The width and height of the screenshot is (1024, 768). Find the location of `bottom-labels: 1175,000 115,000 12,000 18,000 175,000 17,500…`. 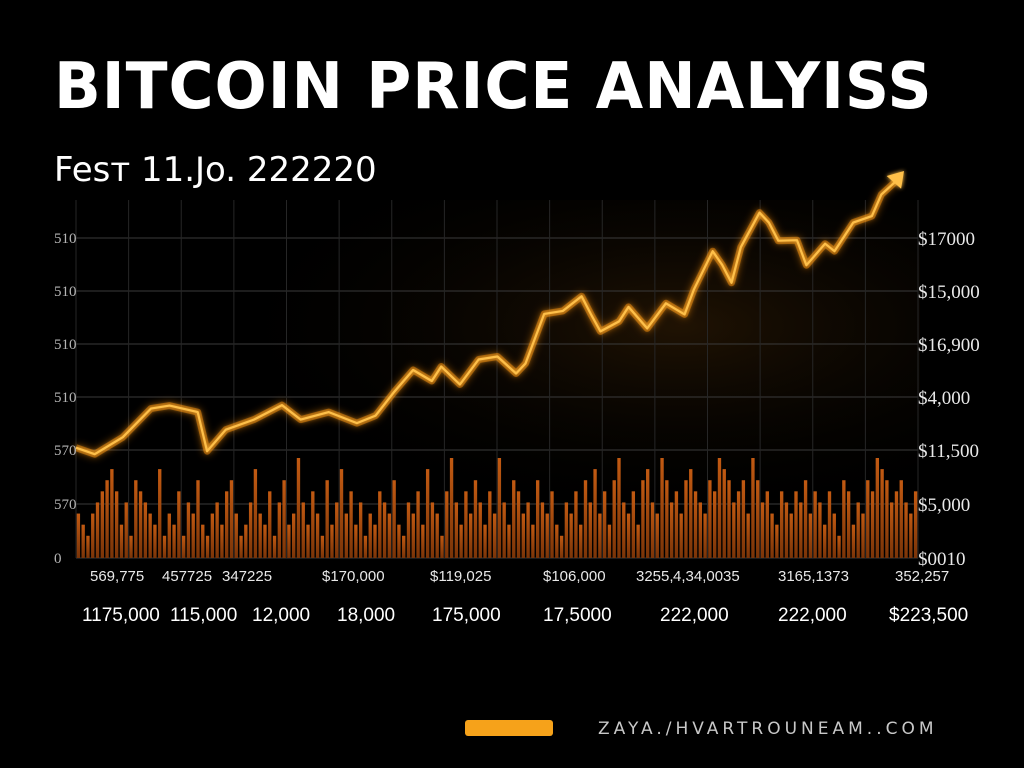

bottom-labels: 1175,000 115,000 12,000 18,000 175,000 17,500… is located at coordinates (525, 615).